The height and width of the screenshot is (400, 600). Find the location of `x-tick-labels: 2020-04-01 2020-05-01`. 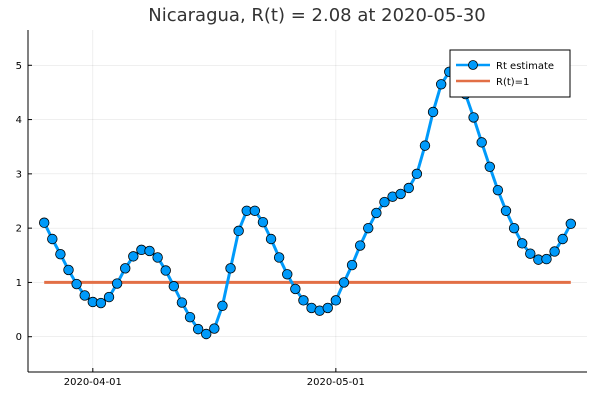

x-tick-labels: 2020-04-01 2020-05-01 is located at coordinates (214, 382).